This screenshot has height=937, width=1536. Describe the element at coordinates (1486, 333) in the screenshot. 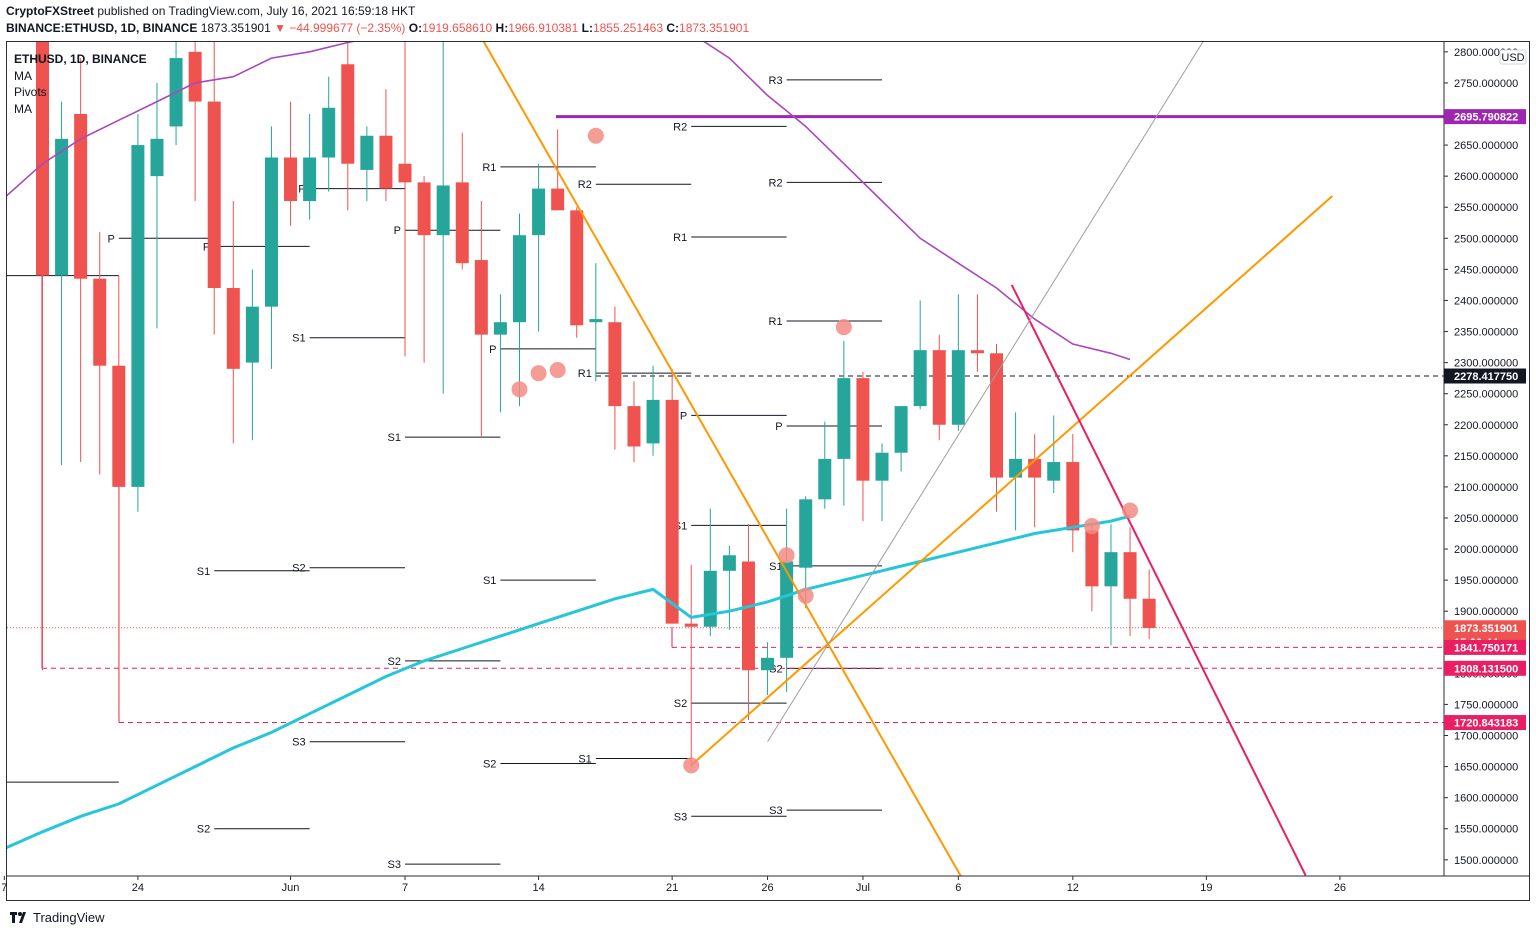

I see `y-tick-label: 2350.000000` at that location.